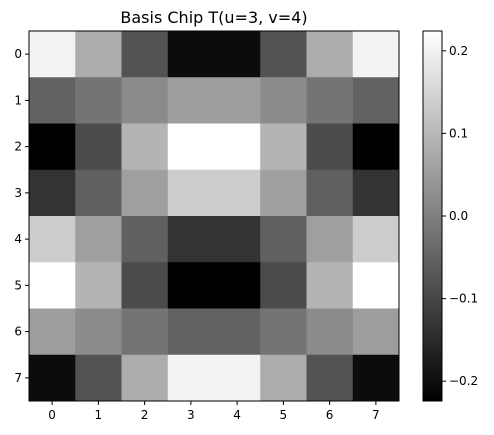  Describe the element at coordinates (52, 378) in the screenshot. I see `heatmap-cell-r7-c0` at that location.